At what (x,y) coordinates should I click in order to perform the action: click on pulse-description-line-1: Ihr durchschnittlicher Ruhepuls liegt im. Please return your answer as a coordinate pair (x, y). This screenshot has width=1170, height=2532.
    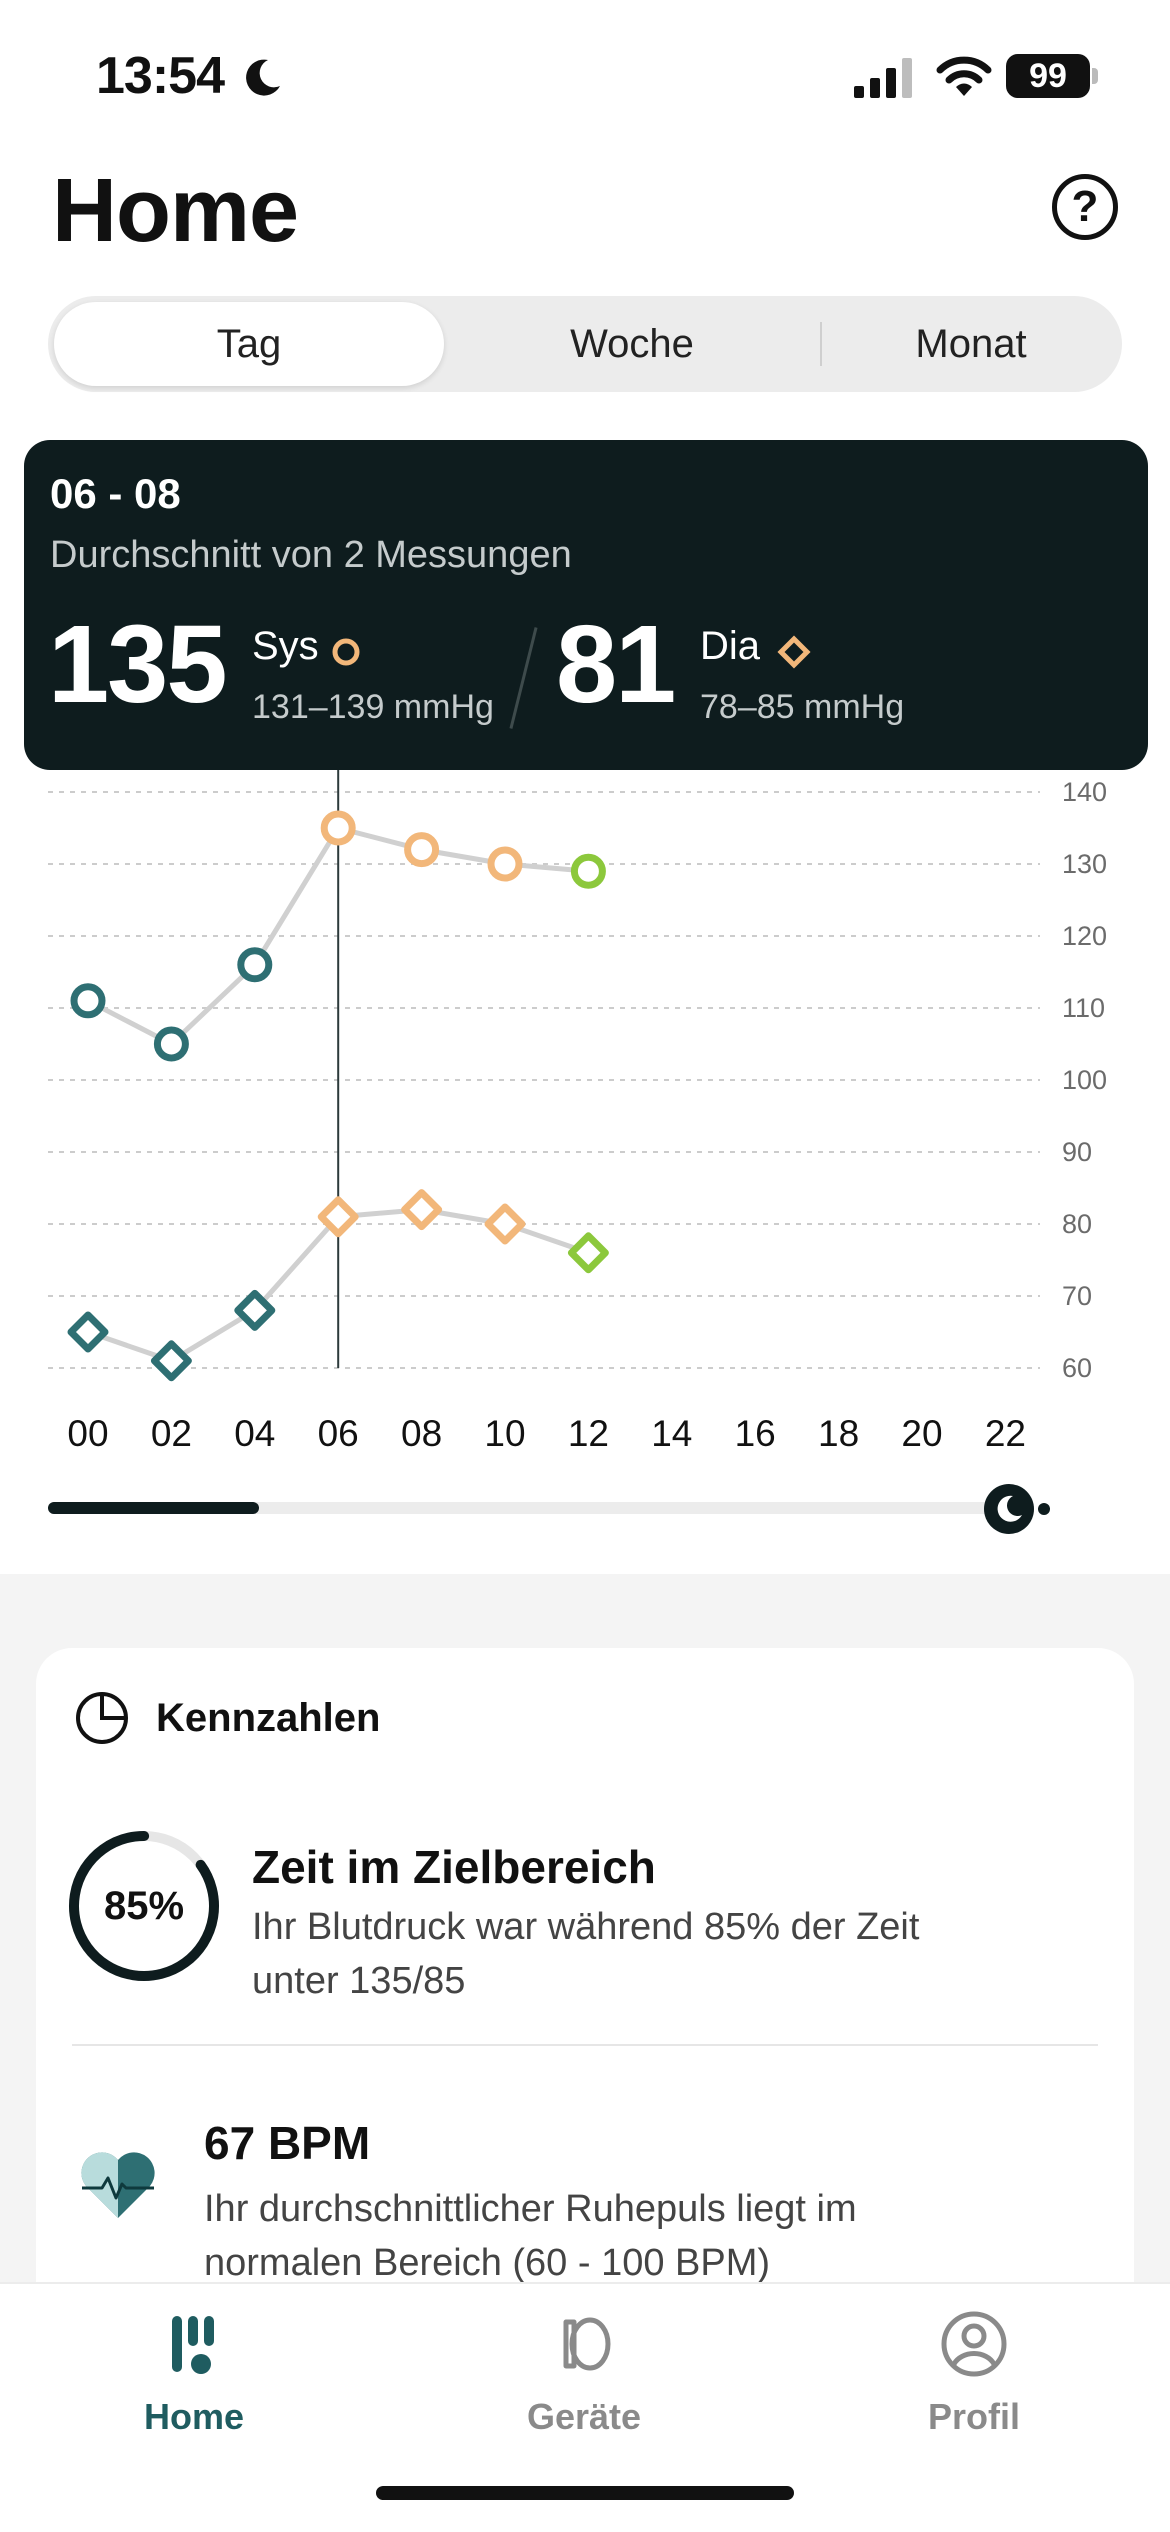
    Looking at the image, I should click on (530, 2209).